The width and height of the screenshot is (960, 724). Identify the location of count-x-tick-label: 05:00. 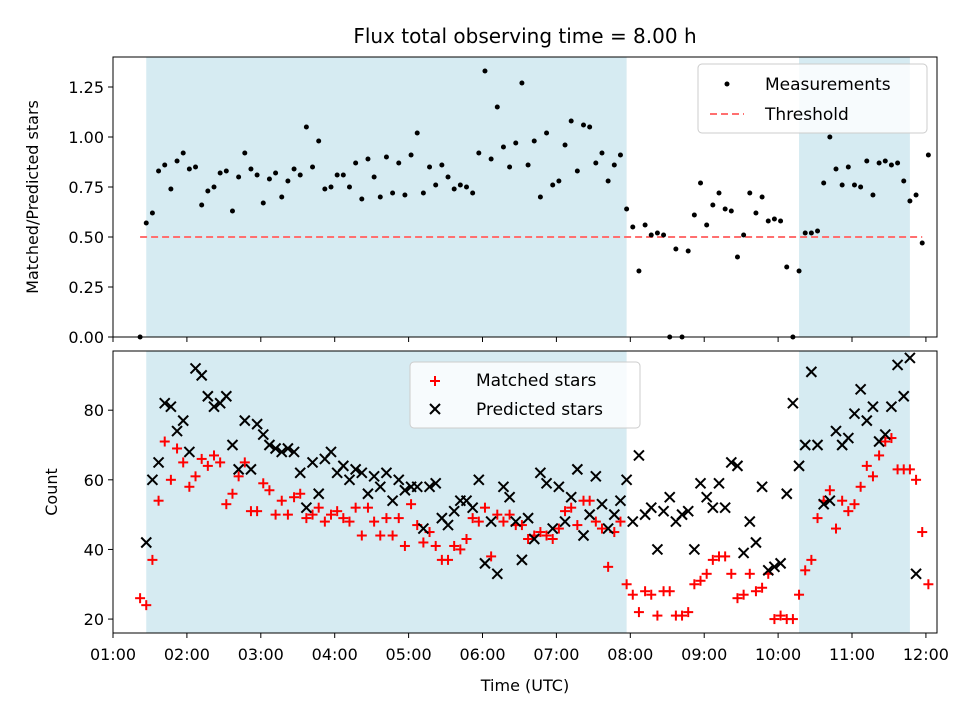
(409, 654).